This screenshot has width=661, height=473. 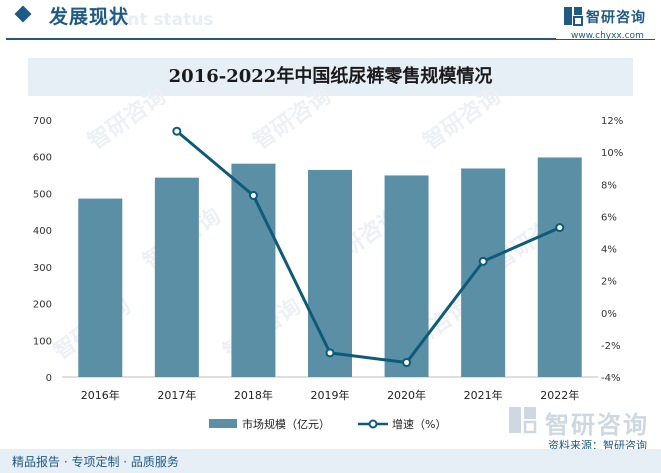 What do you see at coordinates (281, 39) in the screenshot?
I see `header-divider` at bounding box center [281, 39].